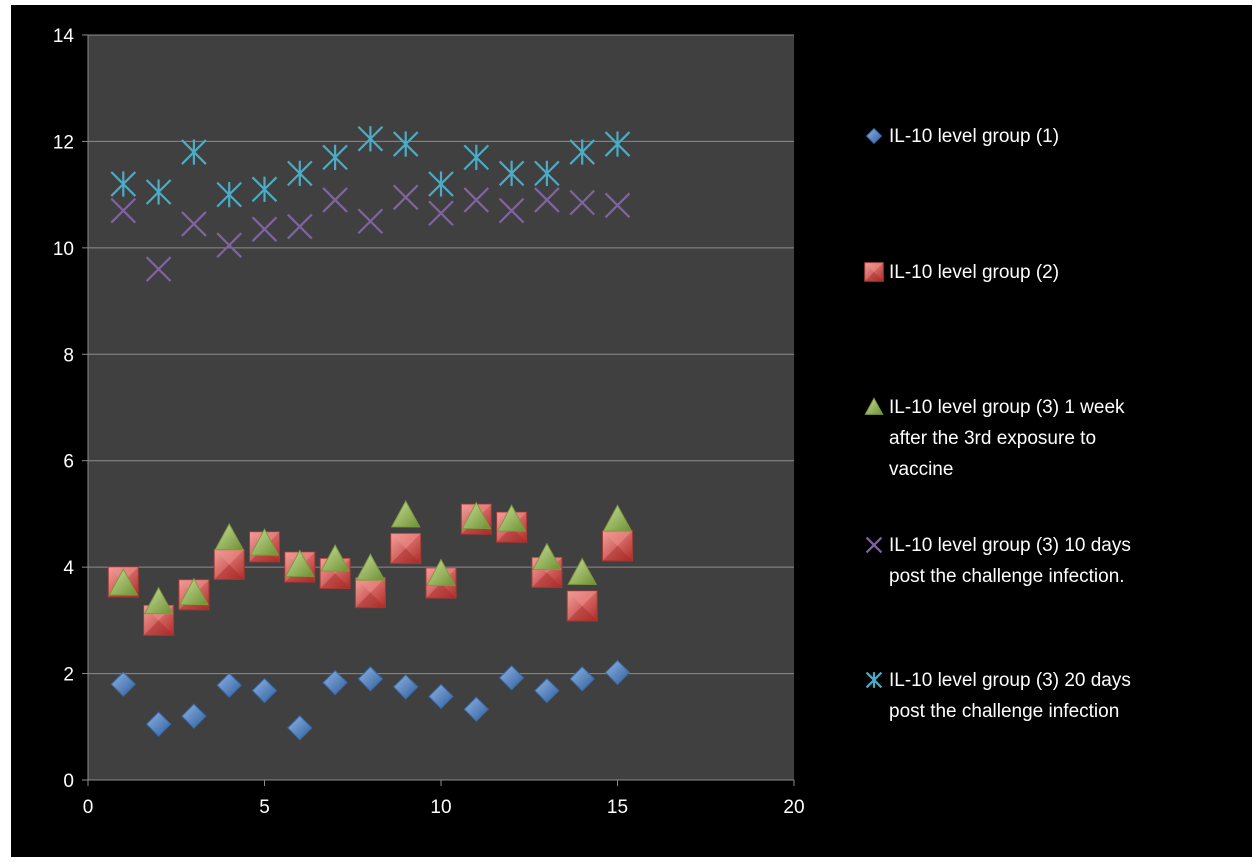 The width and height of the screenshot is (1252, 862). Describe the element at coordinates (68, 781) in the screenshot. I see `y-tick-label: 0` at that location.